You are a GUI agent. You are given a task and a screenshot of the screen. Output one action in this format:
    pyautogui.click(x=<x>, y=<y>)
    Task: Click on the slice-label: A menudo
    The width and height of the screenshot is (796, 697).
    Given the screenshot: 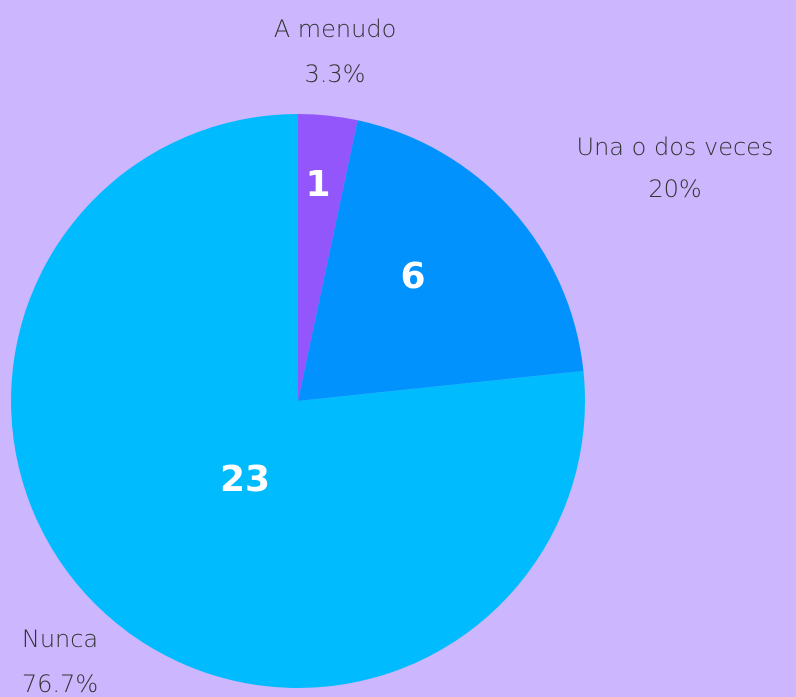 What is the action you would take?
    pyautogui.click(x=335, y=29)
    